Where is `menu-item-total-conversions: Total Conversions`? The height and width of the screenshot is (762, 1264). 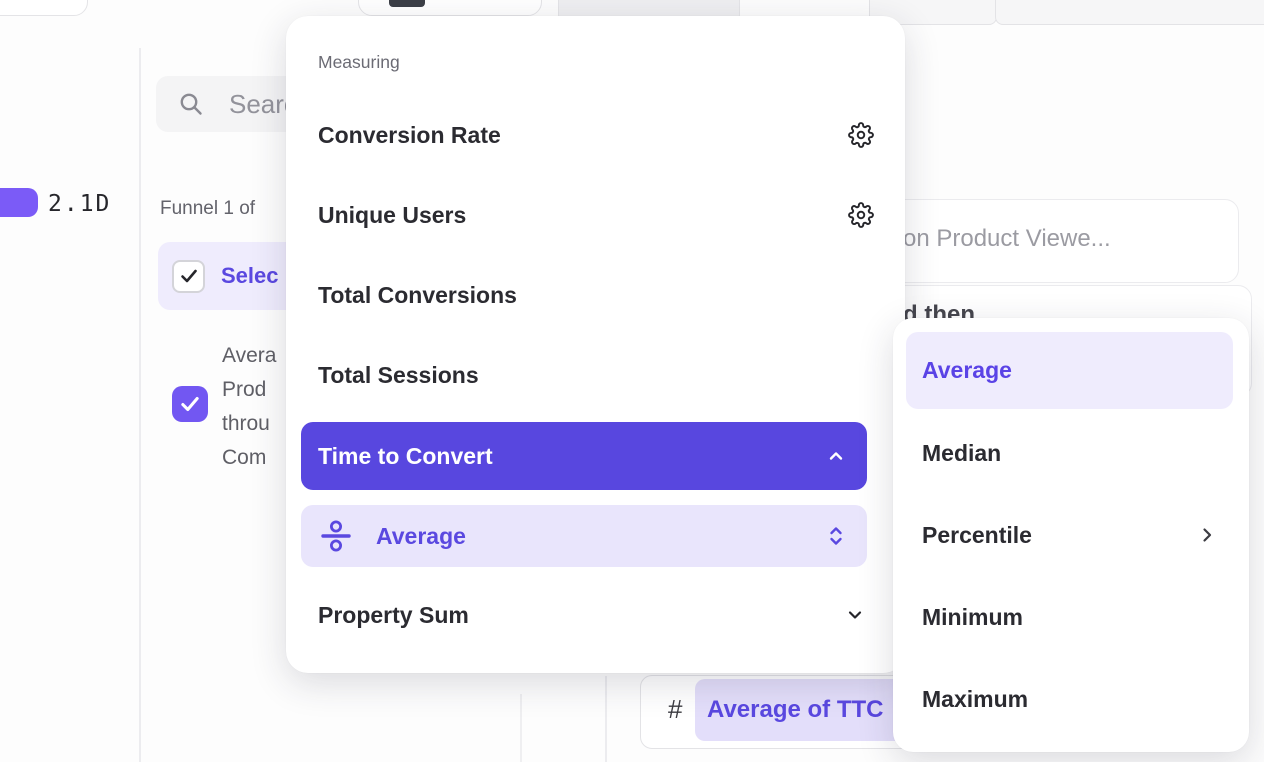 menu-item-total-conversions: Total Conversions is located at coordinates (596, 295).